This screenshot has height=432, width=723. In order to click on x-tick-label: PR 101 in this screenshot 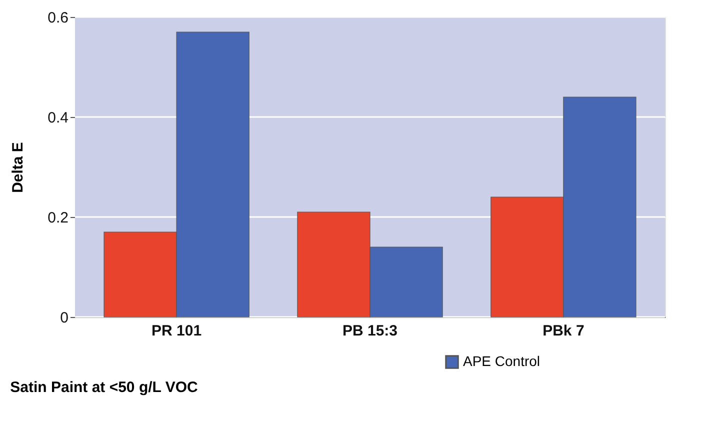, I will do `click(177, 331)`.